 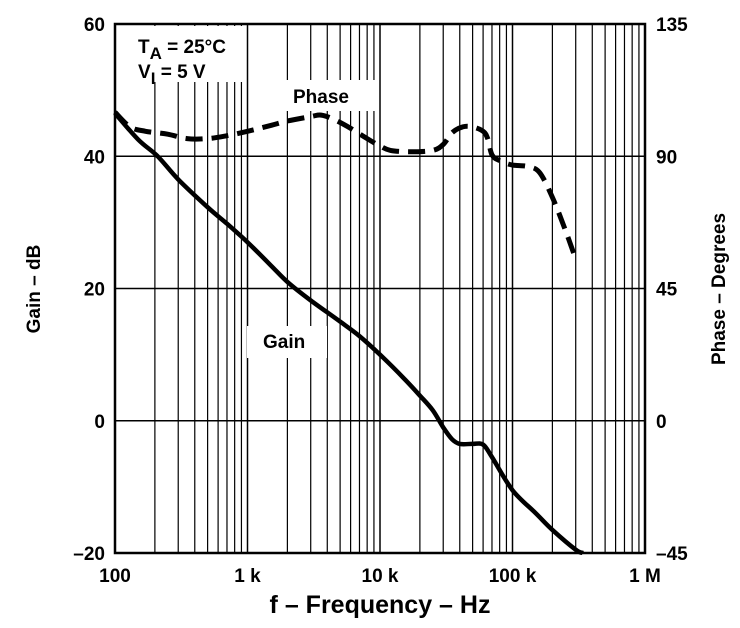 What do you see at coordinates (94, 25) in the screenshot?
I see `y-tick-label: 60` at bounding box center [94, 25].